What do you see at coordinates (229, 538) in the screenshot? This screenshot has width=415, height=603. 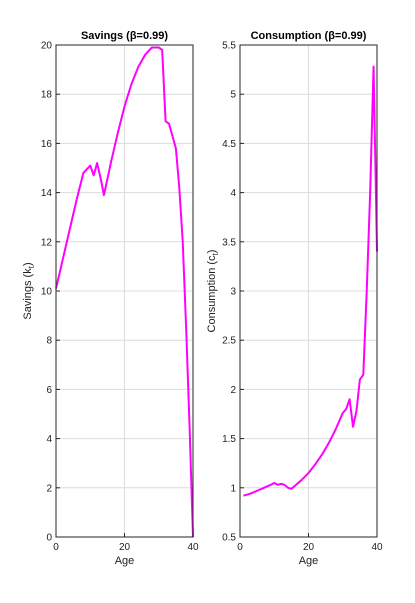 I see `consumption-y-tick-label: 0.5` at bounding box center [229, 538].